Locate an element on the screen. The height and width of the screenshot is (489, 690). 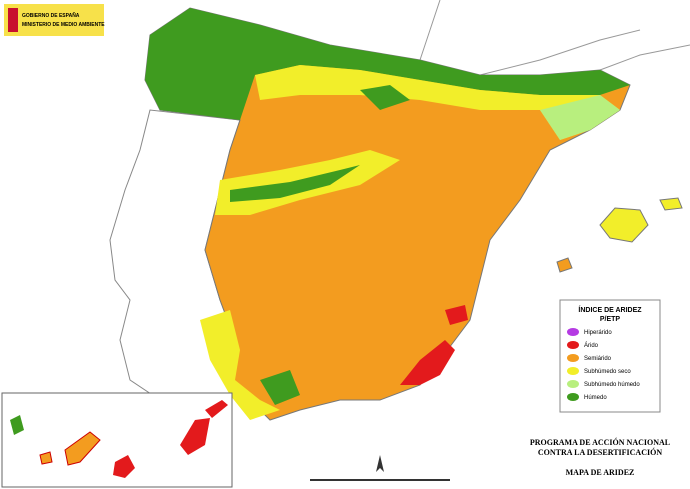
logo-text: MINISTERIO DE MEDIO AMBIENTE is located at coordinates (63, 25).